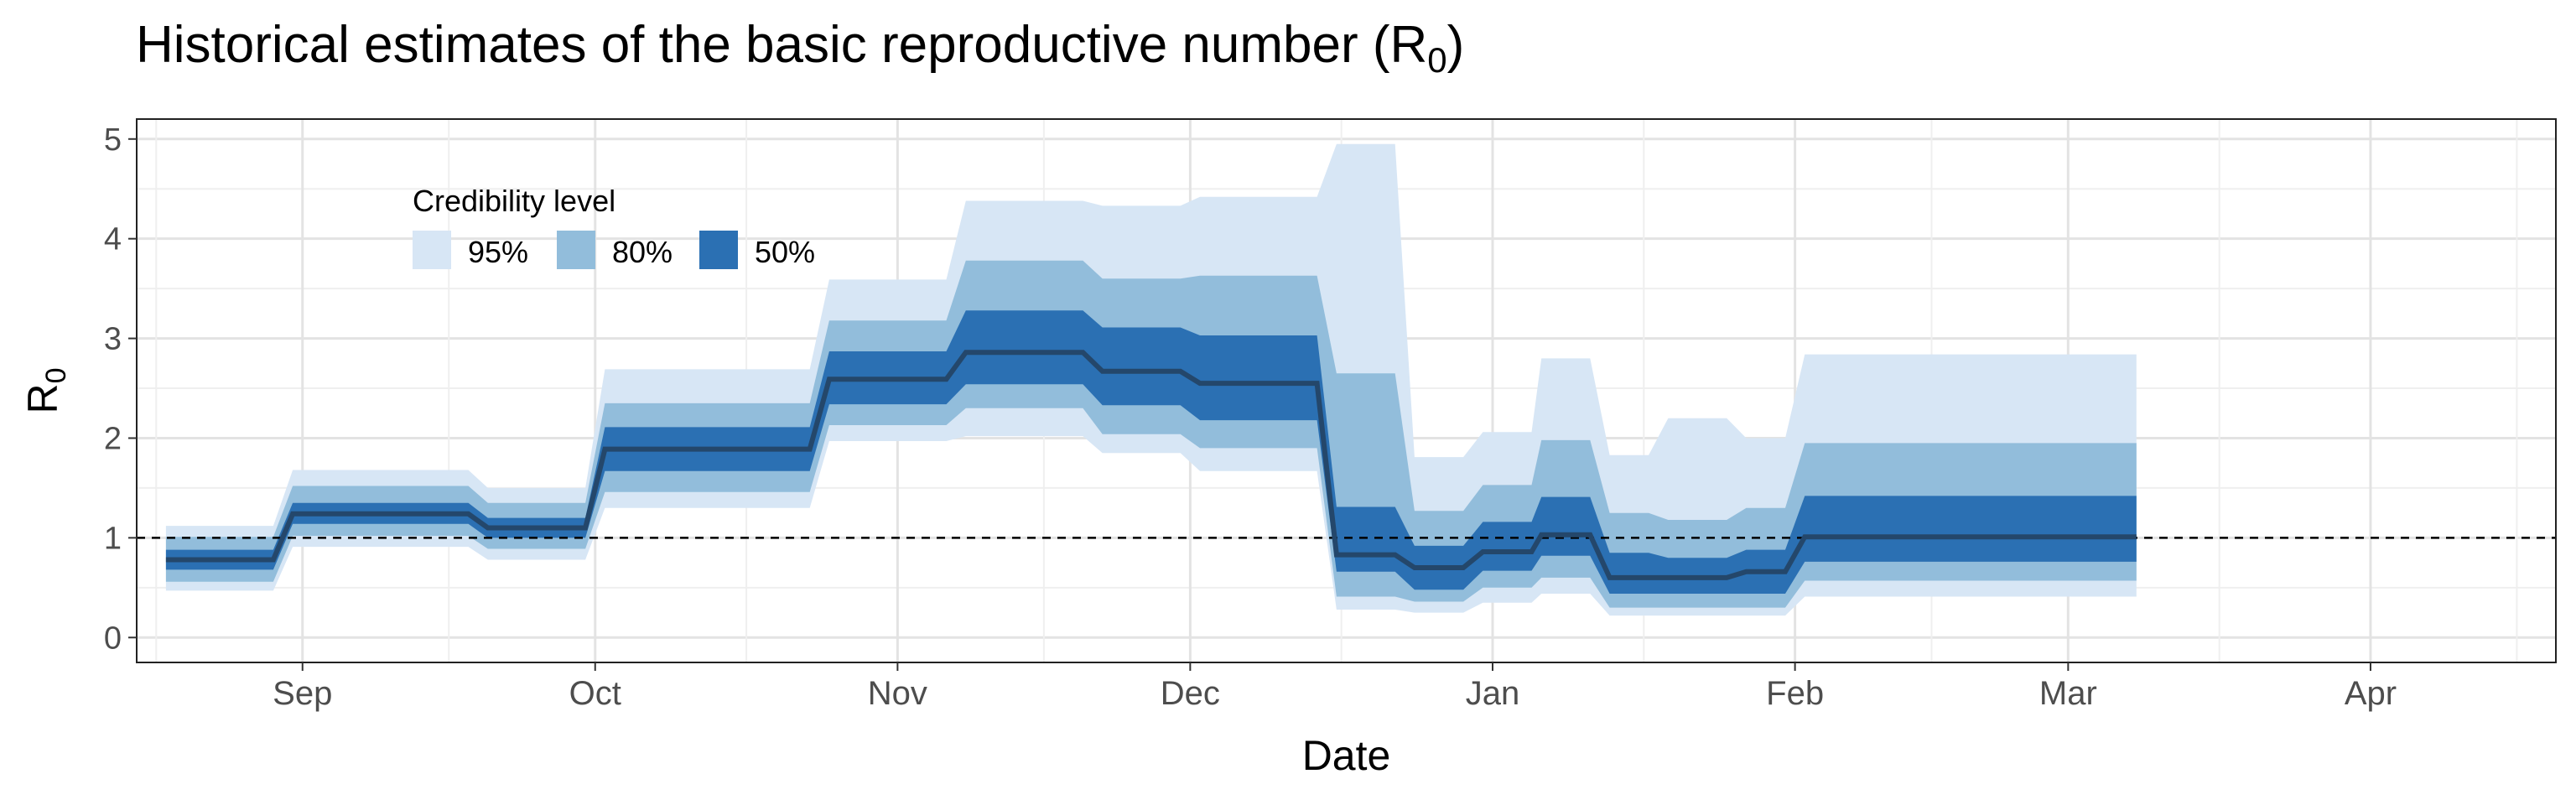 The image size is (2576, 805). I want to click on legend-key-50pct, so click(718, 250).